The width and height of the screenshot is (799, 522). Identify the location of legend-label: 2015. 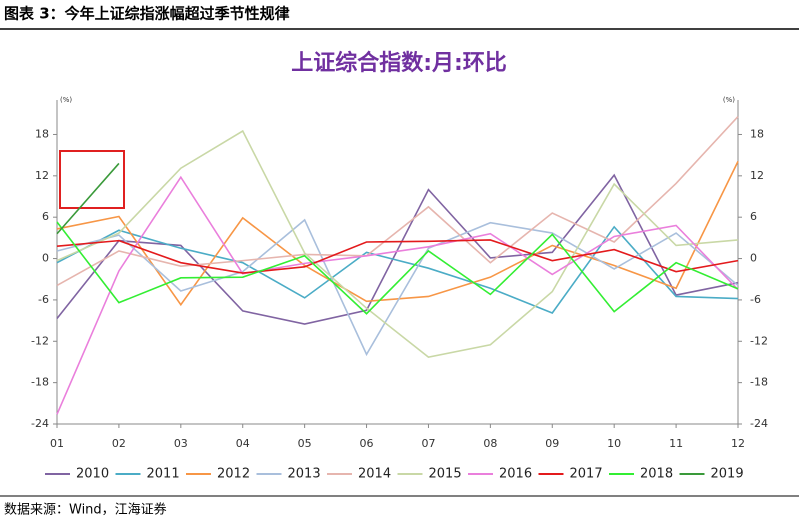
(445, 474).